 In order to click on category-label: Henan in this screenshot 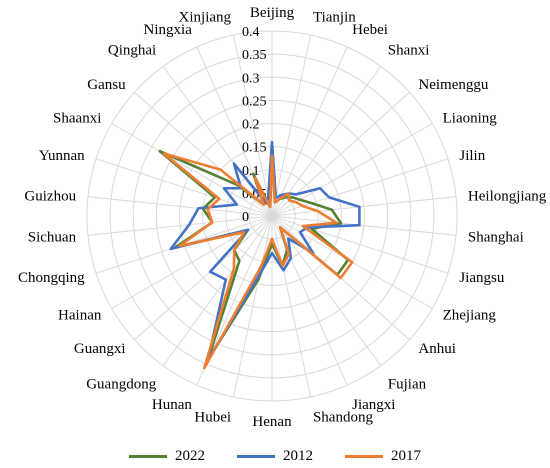, I will do `click(272, 422)`.